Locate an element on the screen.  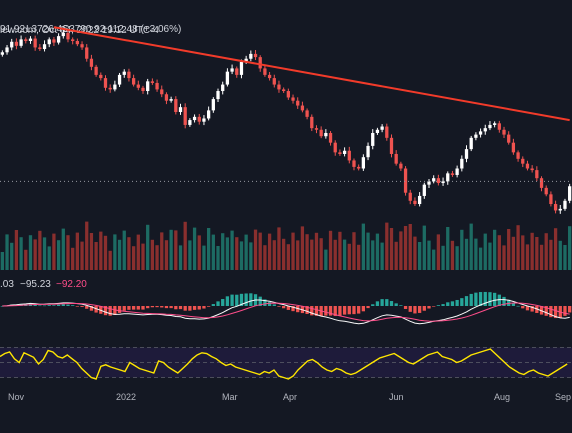
x-tick-apr: Apr is located at coordinates (290, 397).